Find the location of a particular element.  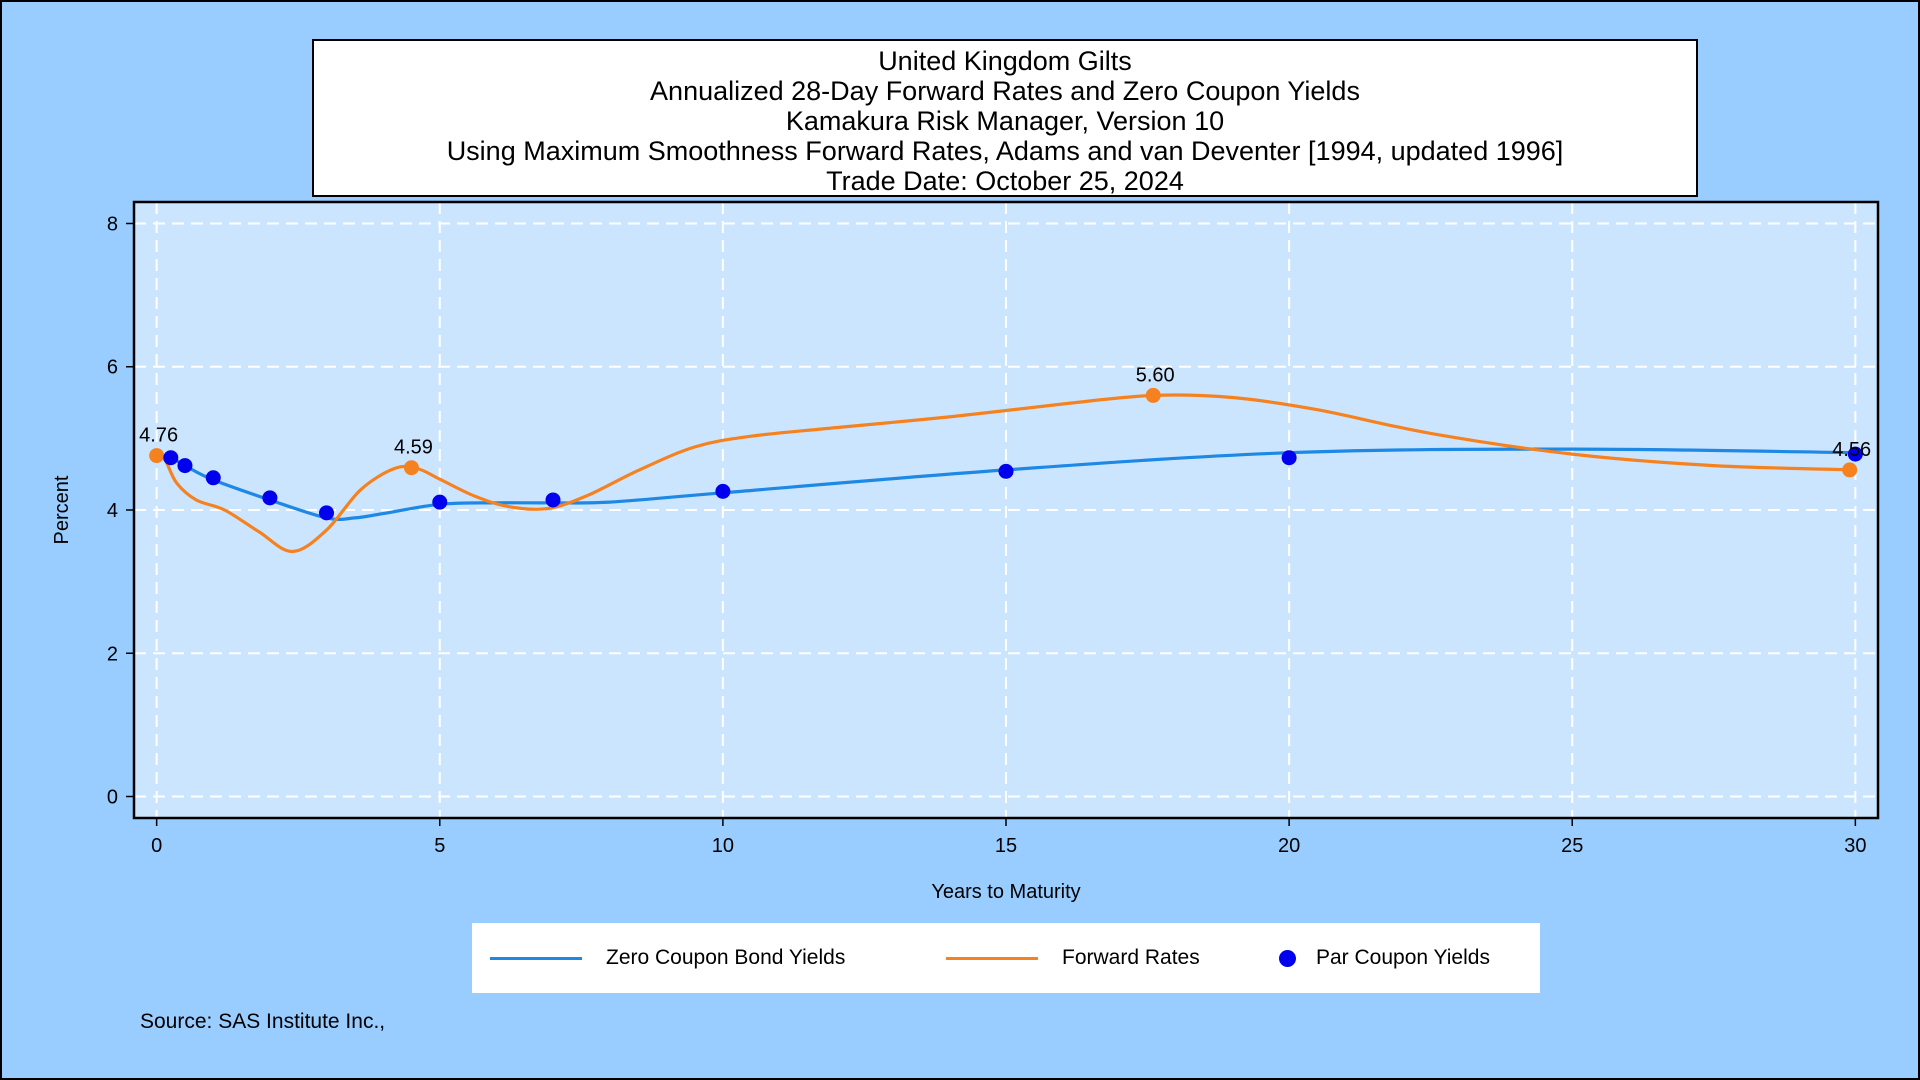

y-tick-label: 4 is located at coordinates (112, 511).